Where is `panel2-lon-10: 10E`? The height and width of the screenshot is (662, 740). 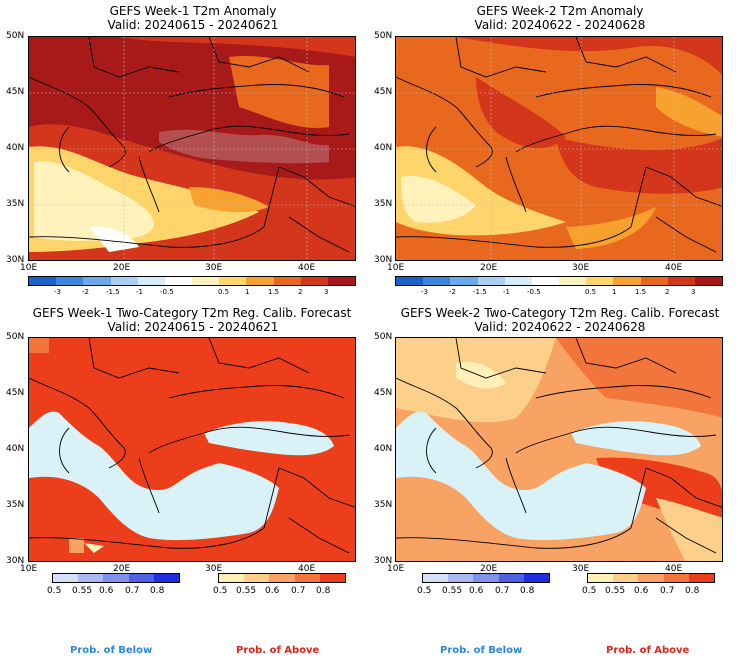 panel2-lon-10: 10E is located at coordinates (396, 268).